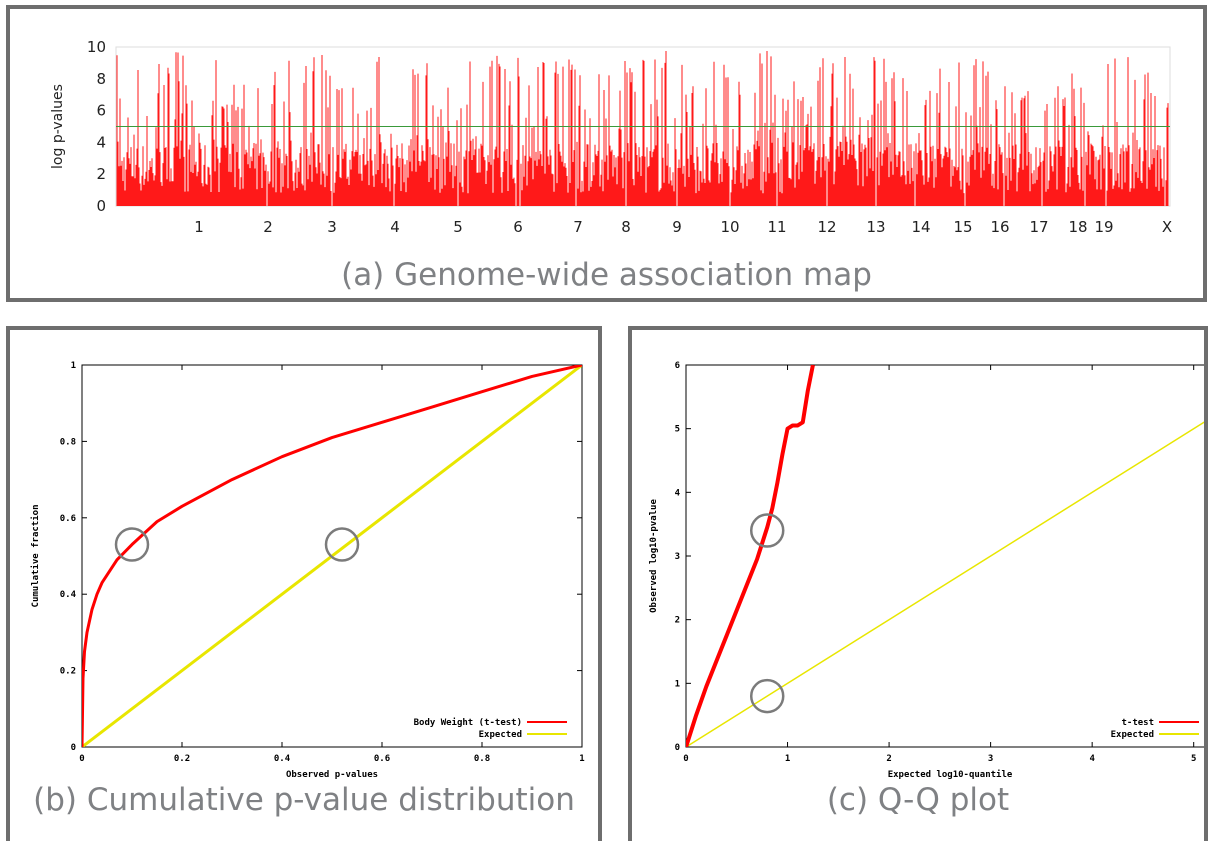  Describe the element at coordinates (654, 556) in the screenshot. I see `y-axis-label: Observed log10-pvalue` at that location.